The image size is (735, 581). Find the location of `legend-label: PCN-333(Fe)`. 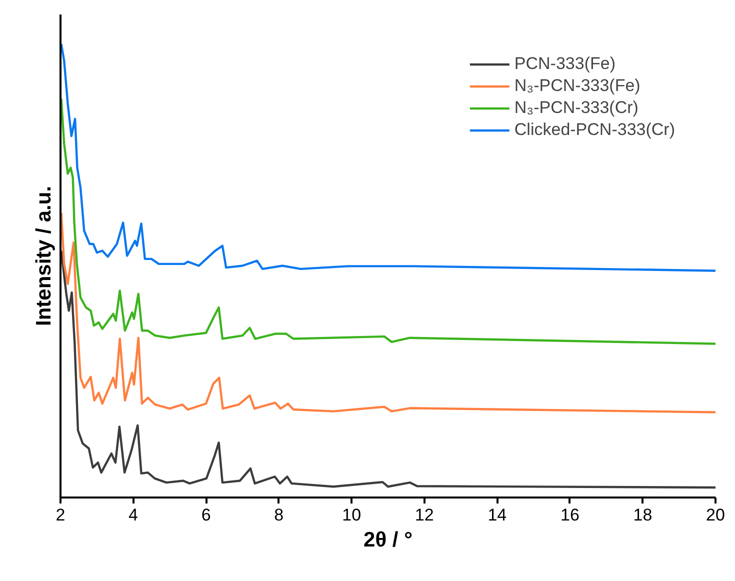

legend-label: PCN-333(Fe) is located at coordinates (565, 64).